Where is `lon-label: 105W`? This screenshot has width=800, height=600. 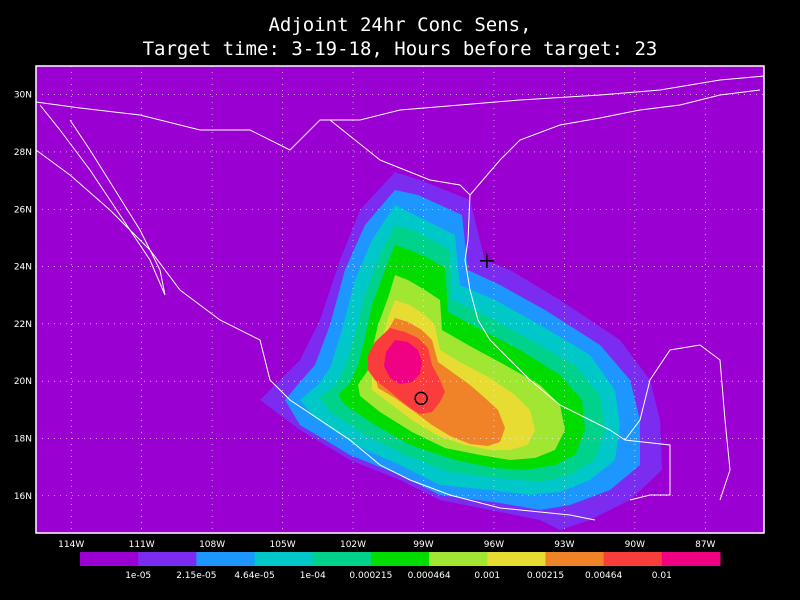 lon-label: 105W is located at coordinates (283, 545).